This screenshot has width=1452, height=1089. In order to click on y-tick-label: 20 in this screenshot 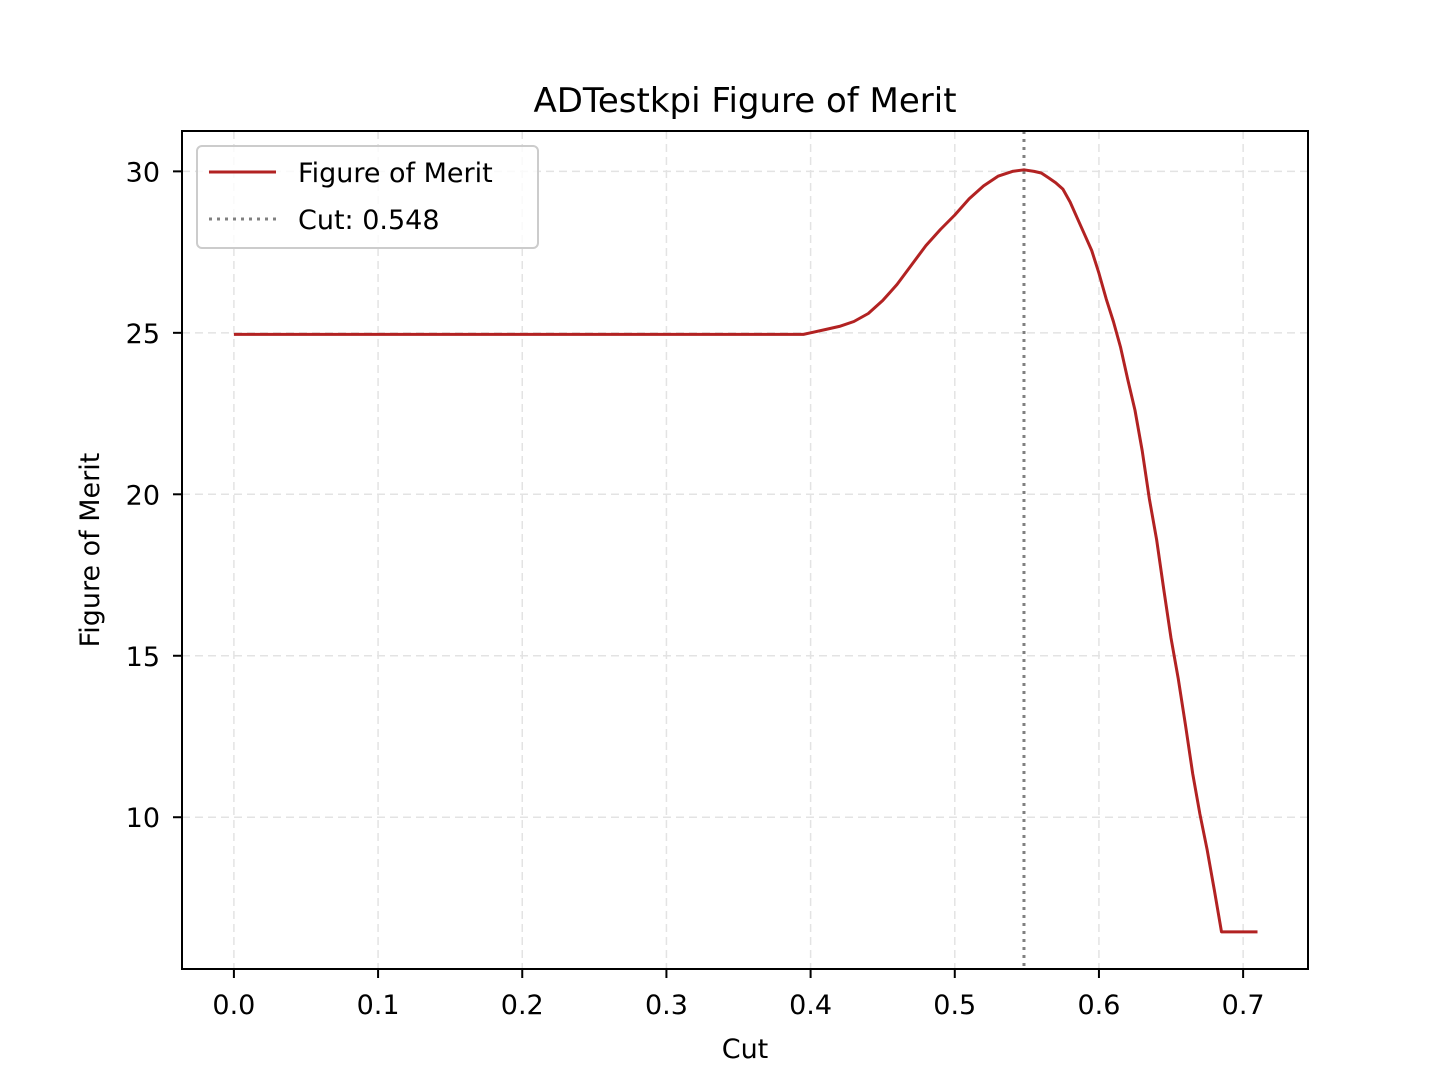, I will do `click(143, 495)`.